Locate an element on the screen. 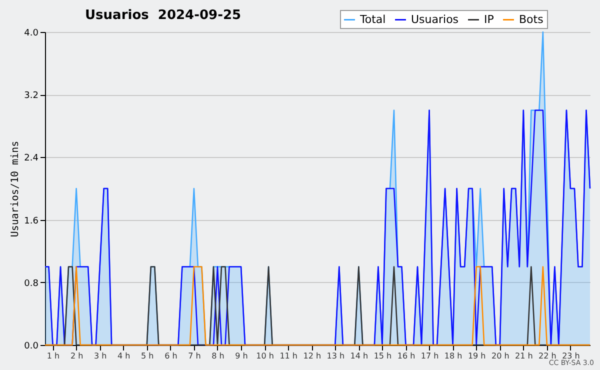 The image size is (600, 370). x-tick-label: 9 h is located at coordinates (241, 356).